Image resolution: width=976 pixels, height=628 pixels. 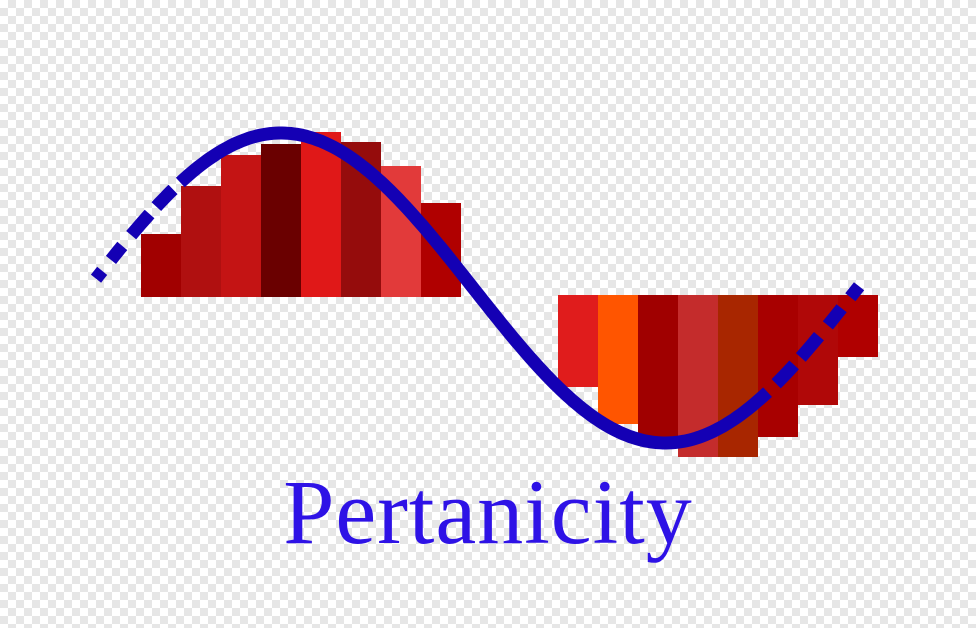 What do you see at coordinates (718, 376) in the screenshot?
I see `lower-bars` at bounding box center [718, 376].